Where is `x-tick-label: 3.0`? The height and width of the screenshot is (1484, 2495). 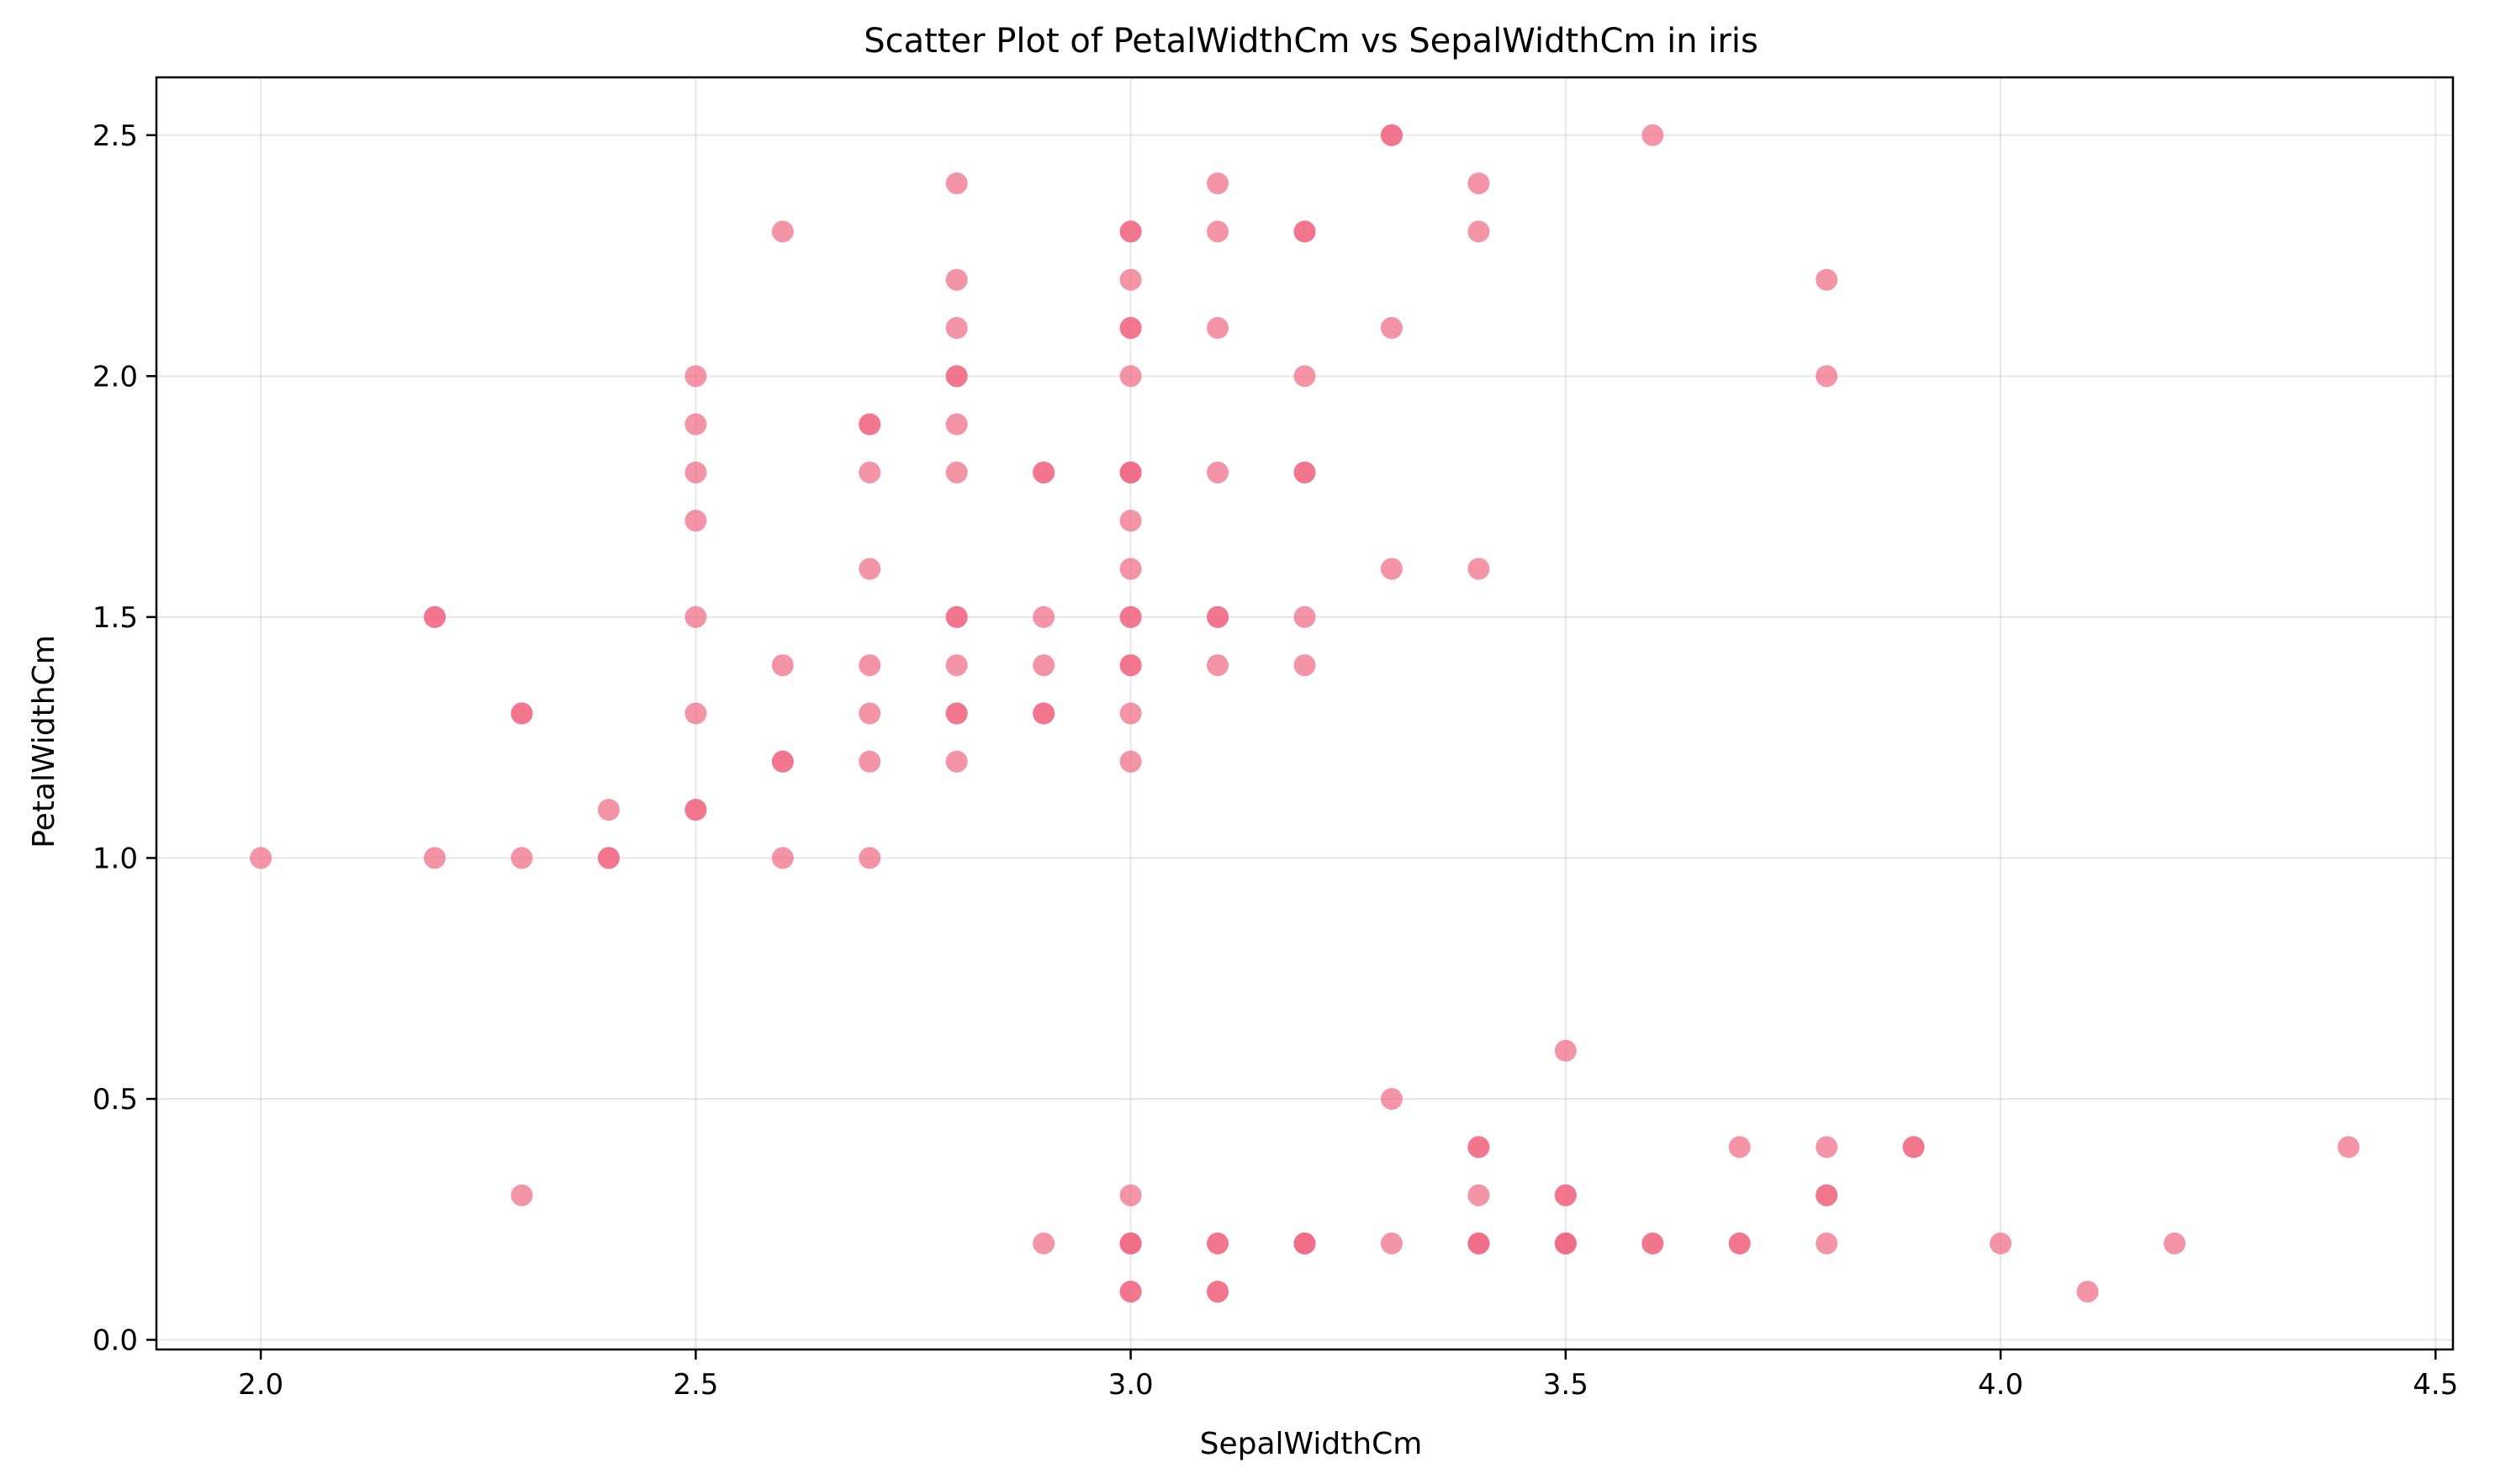
x-tick-label: 3.0 is located at coordinates (1131, 1385).